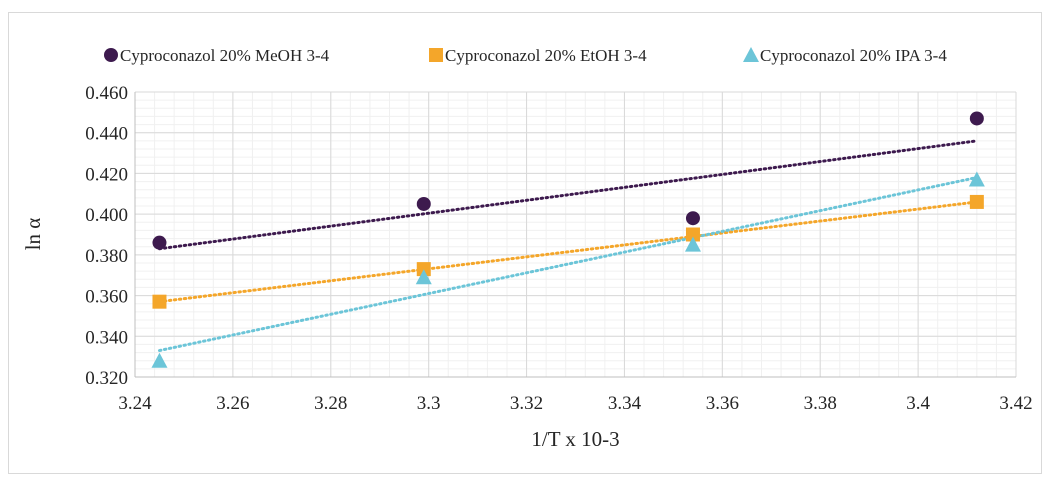 Image resolution: width=1049 pixels, height=477 pixels. What do you see at coordinates (33, 234) in the screenshot?
I see `y-axis-title: ln α` at bounding box center [33, 234].